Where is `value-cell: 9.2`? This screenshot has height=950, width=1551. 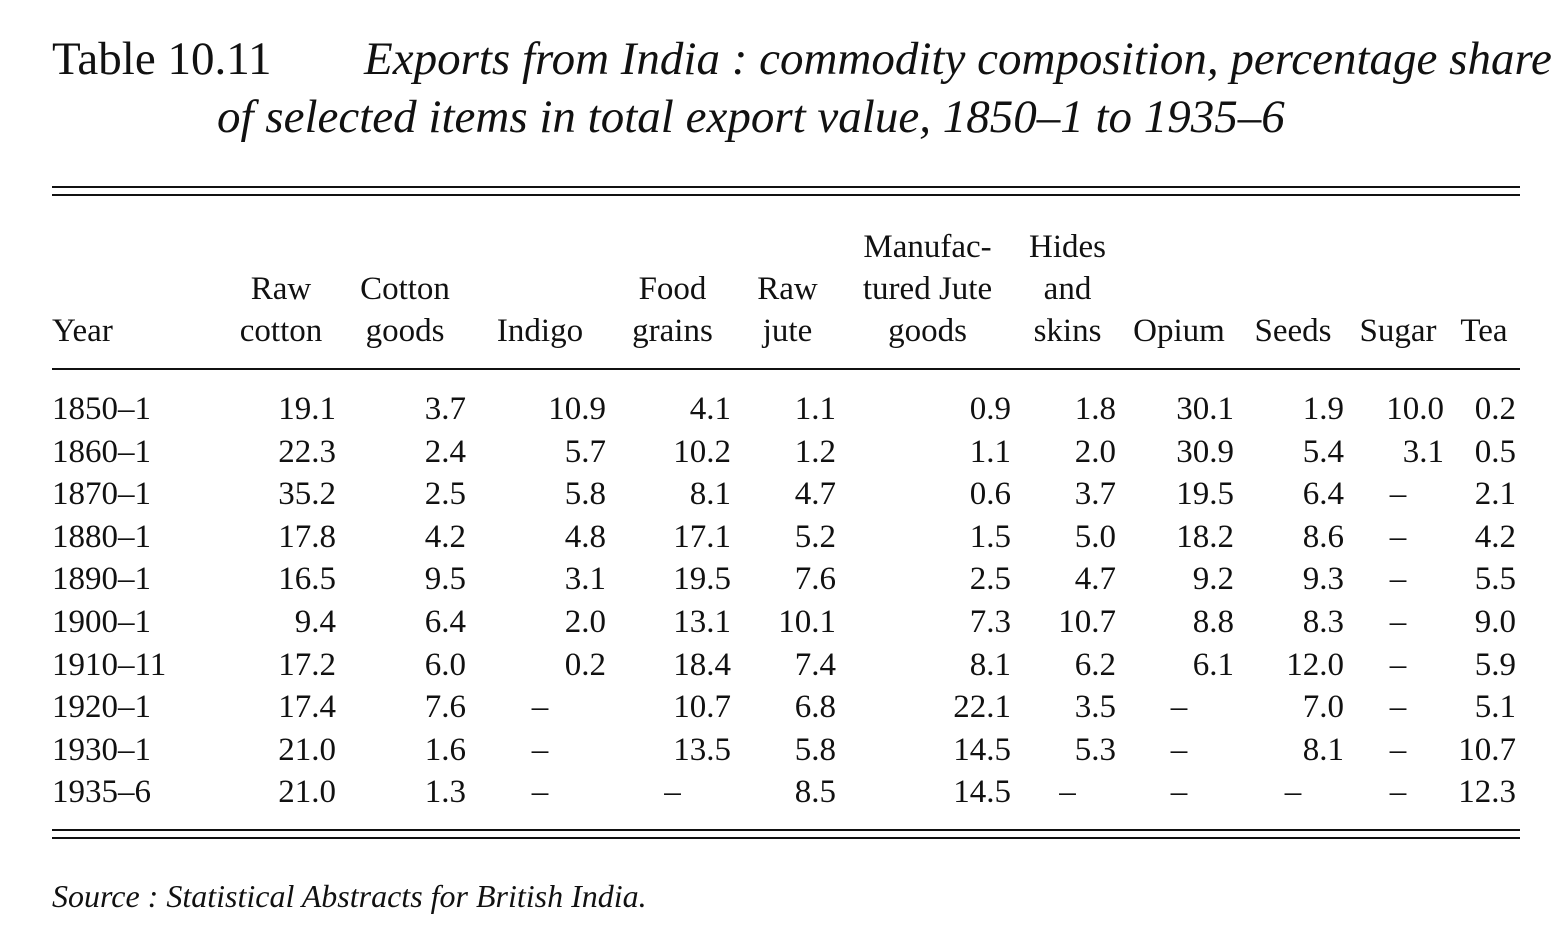 value-cell: 9.2 is located at coordinates (1213, 579).